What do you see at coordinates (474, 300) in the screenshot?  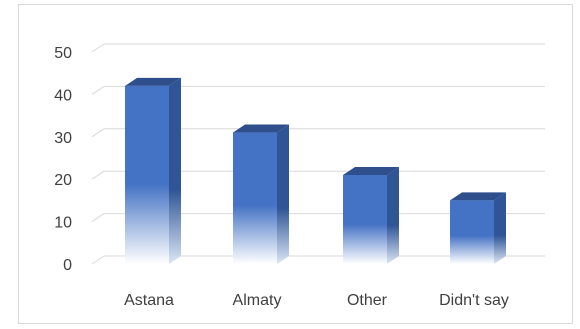 I see `x-category-label: Didn't say` at bounding box center [474, 300].